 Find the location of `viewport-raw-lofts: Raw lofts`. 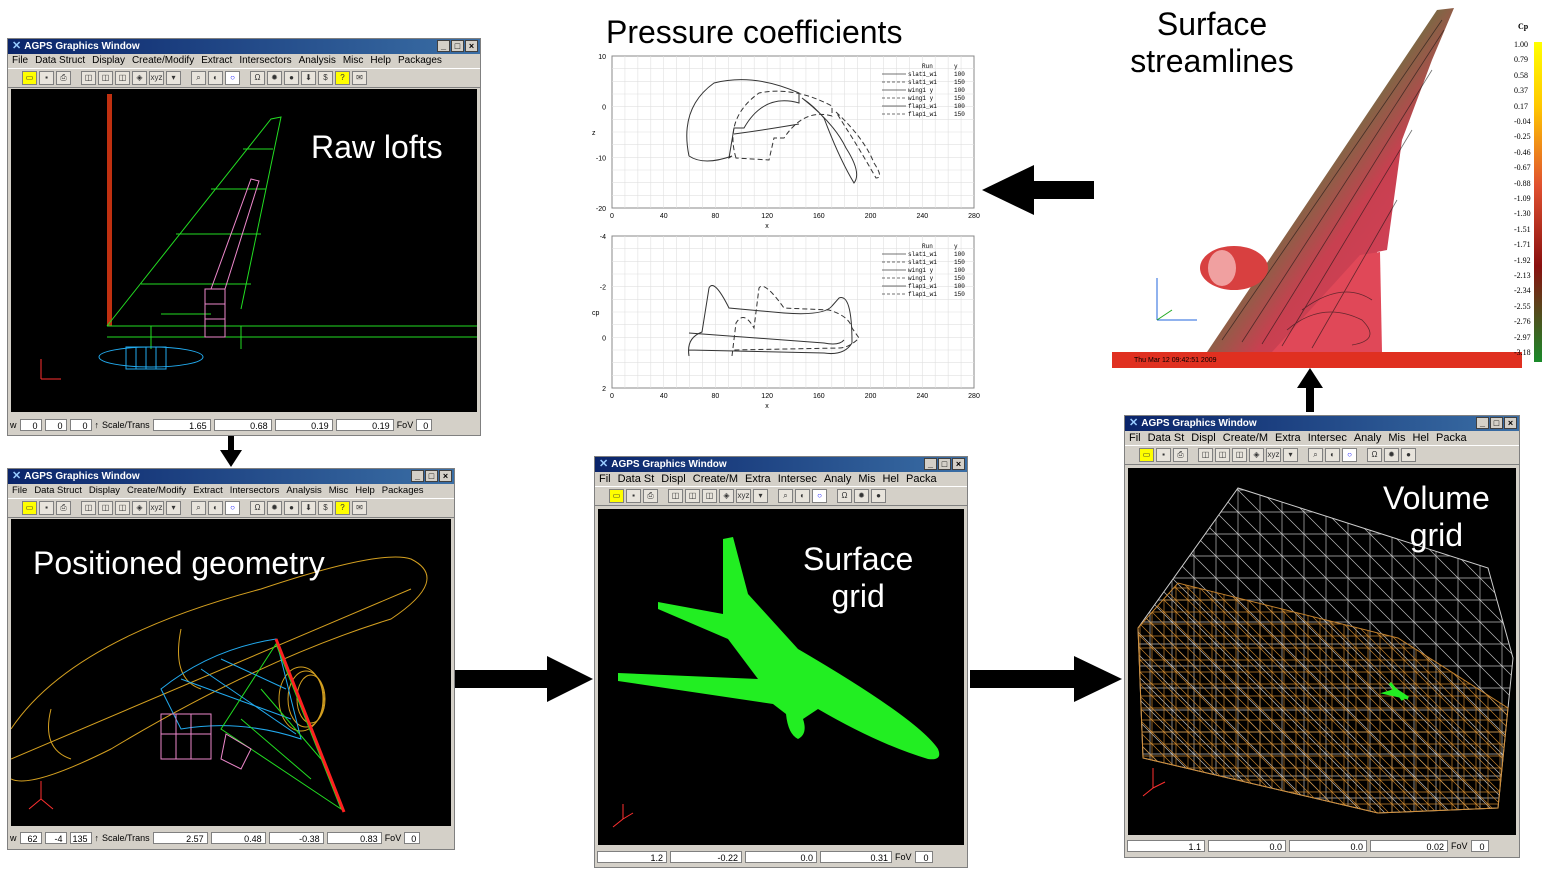

viewport-raw-lofts: Raw lofts is located at coordinates (244, 250).